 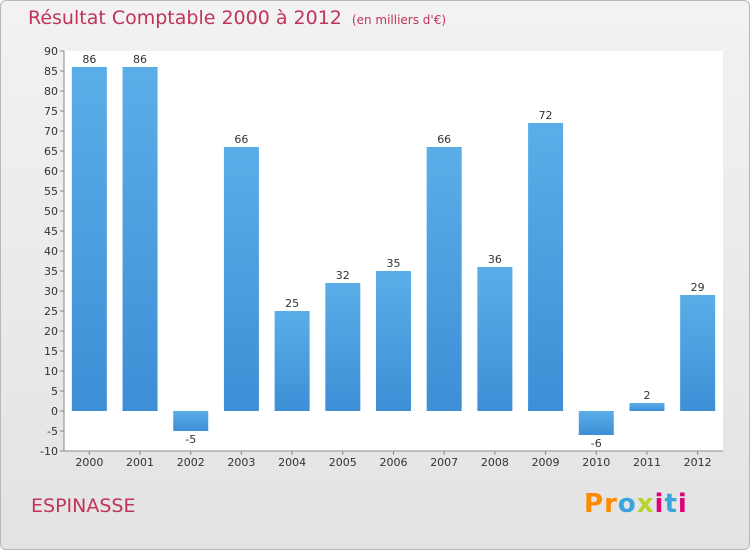 What do you see at coordinates (647, 462) in the screenshot?
I see `x-tick-label: 2011` at bounding box center [647, 462].